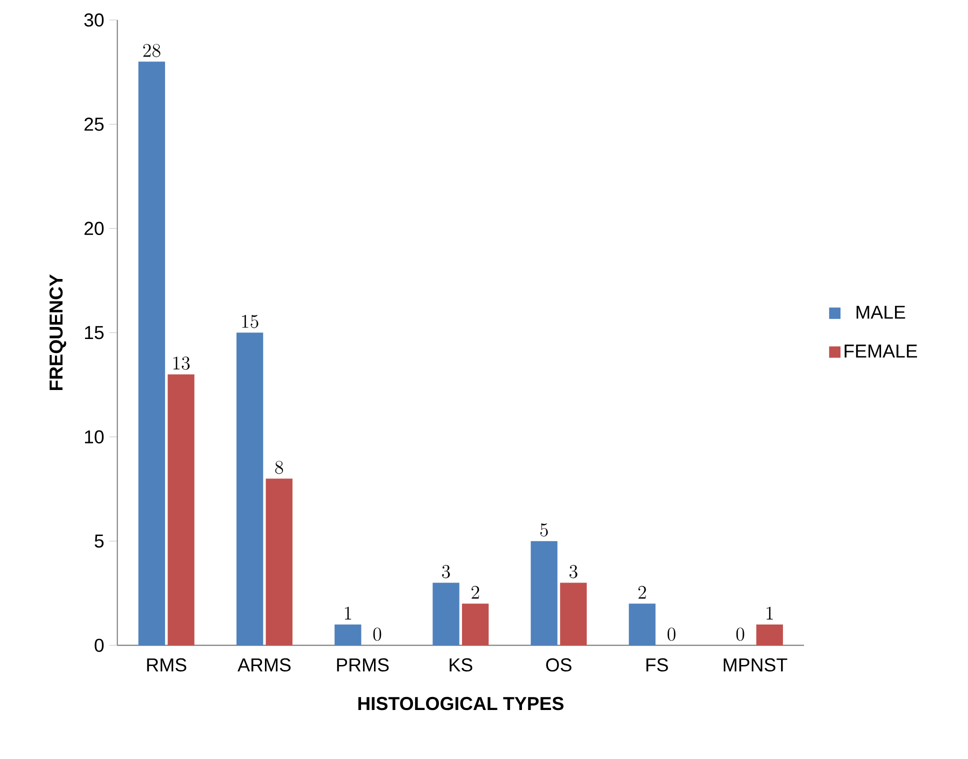 This screenshot has width=968, height=759. What do you see at coordinates (99, 541) in the screenshot?
I see `y-tick-label: 5` at bounding box center [99, 541].